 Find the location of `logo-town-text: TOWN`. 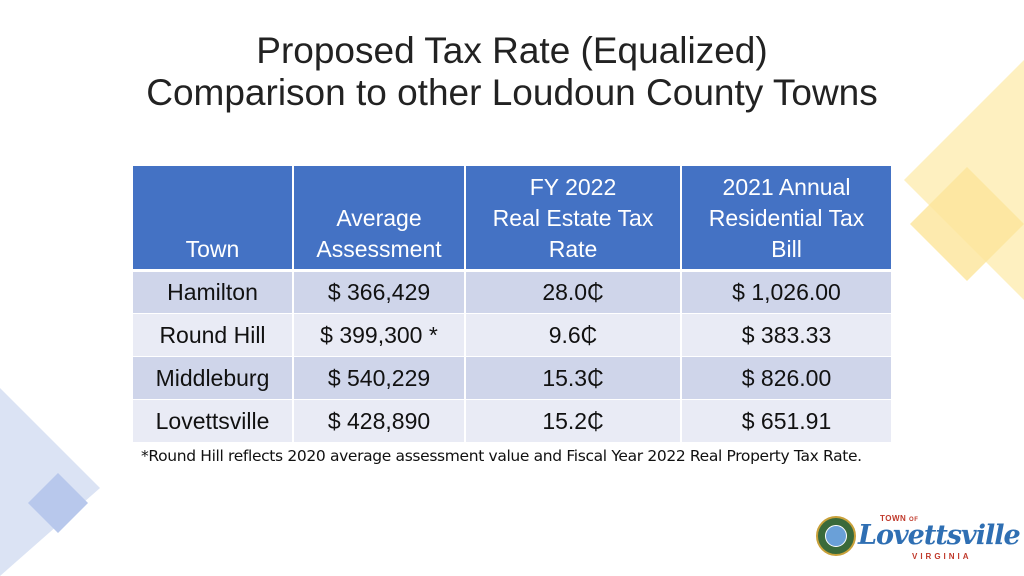

logo-town-text: TOWN is located at coordinates (893, 518).